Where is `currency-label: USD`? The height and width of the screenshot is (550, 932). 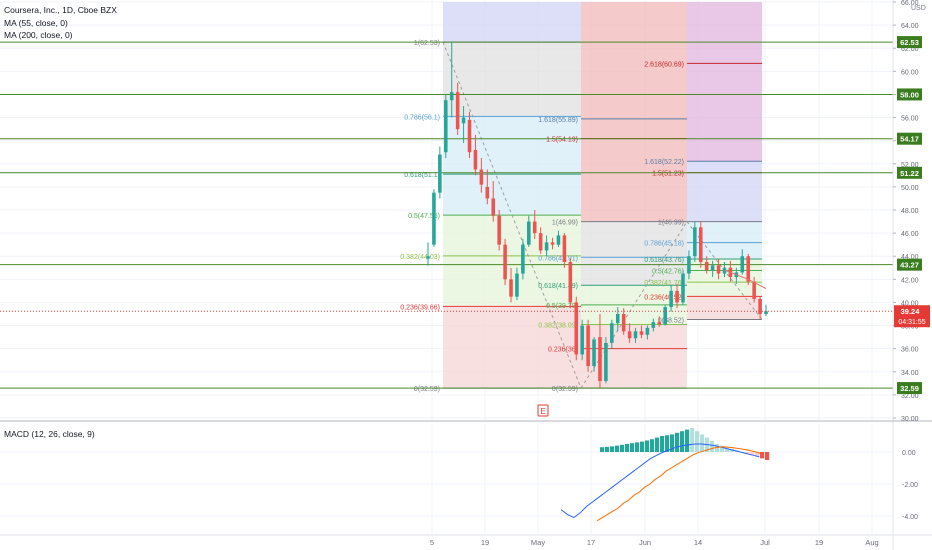 currency-label: USD is located at coordinates (918, 8).